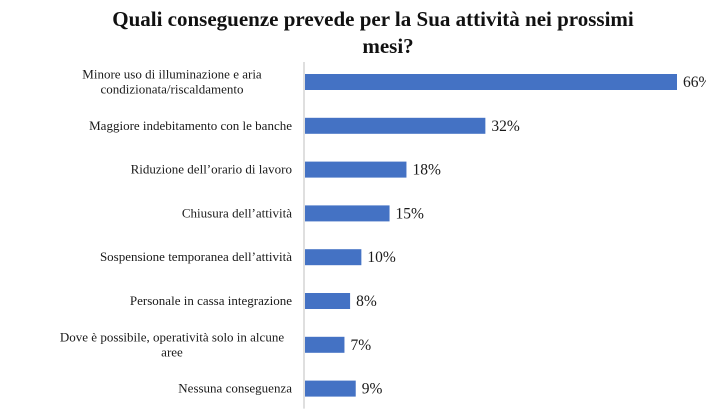 The image size is (706, 419). I want to click on category-label-2: Riduzione dell’orario di lavoro, so click(211, 169).